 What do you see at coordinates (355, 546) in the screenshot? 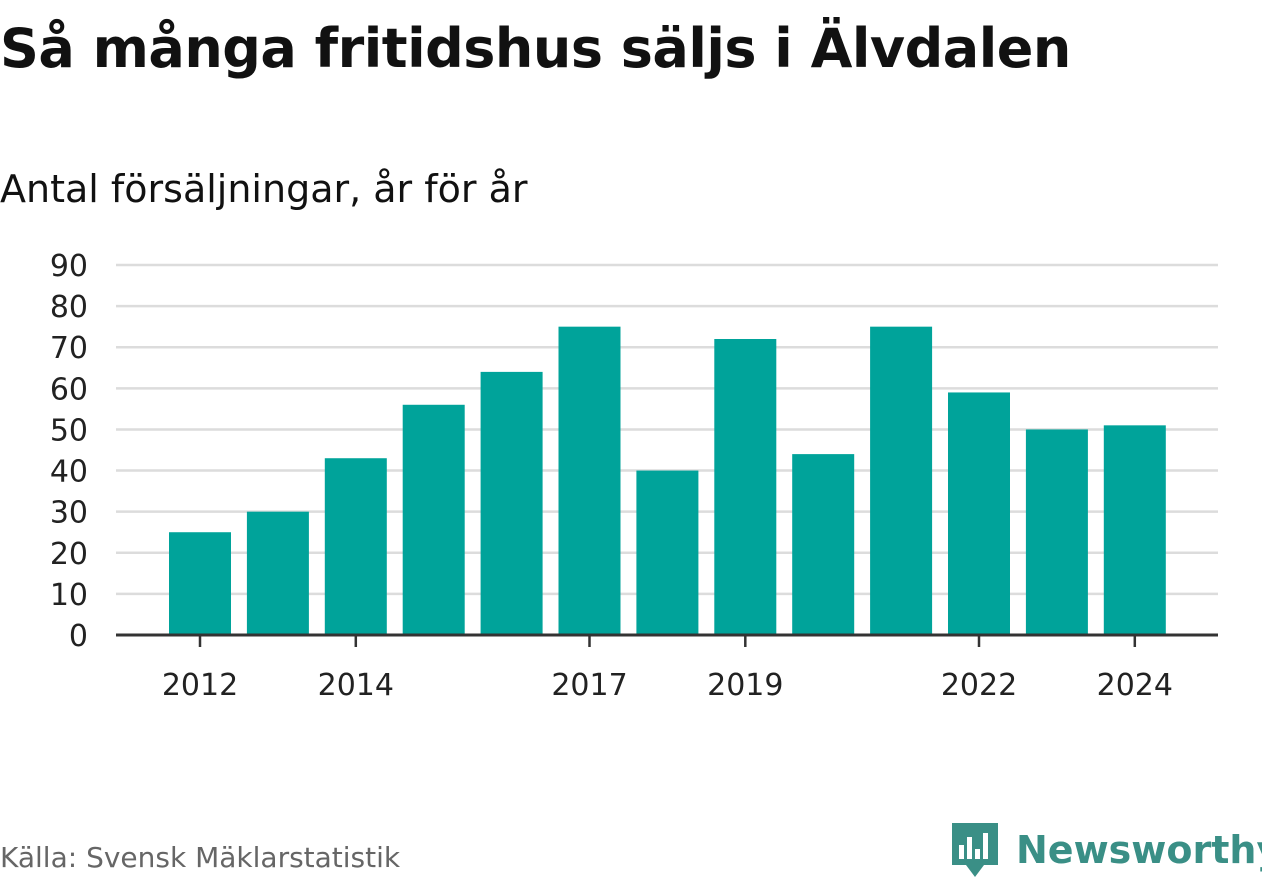
I see `bar-2014` at bounding box center [355, 546].